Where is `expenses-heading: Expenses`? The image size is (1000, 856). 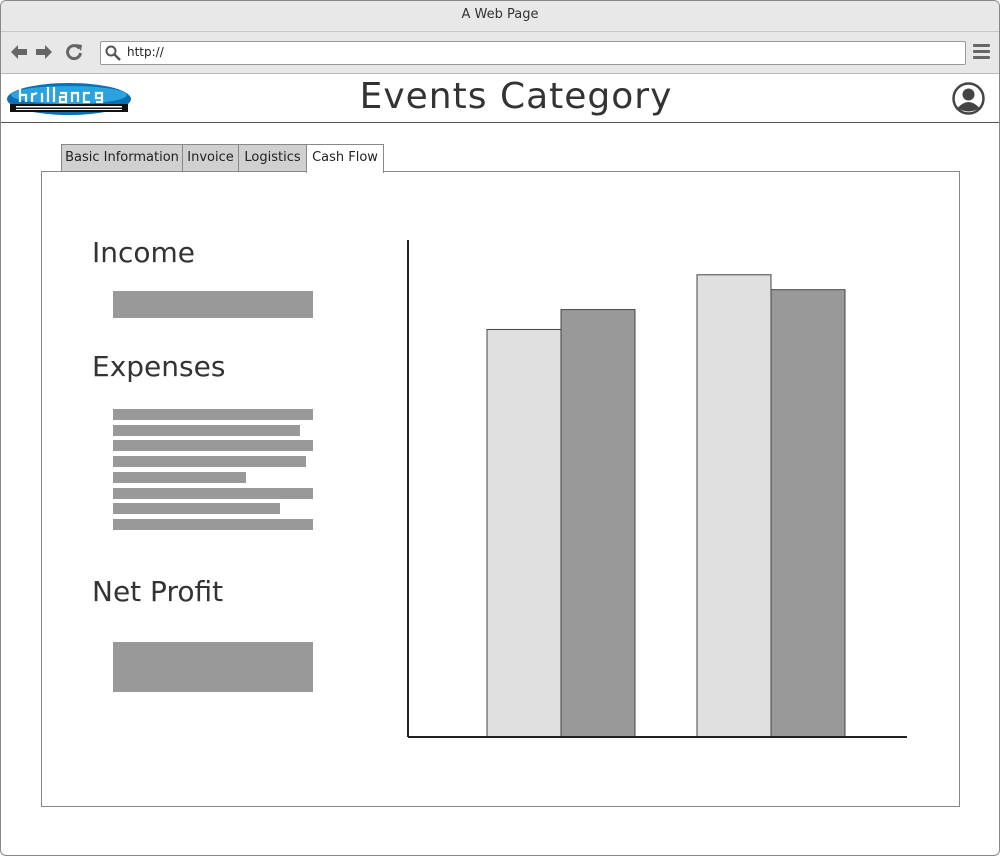
expenses-heading: Expenses is located at coordinates (159, 366).